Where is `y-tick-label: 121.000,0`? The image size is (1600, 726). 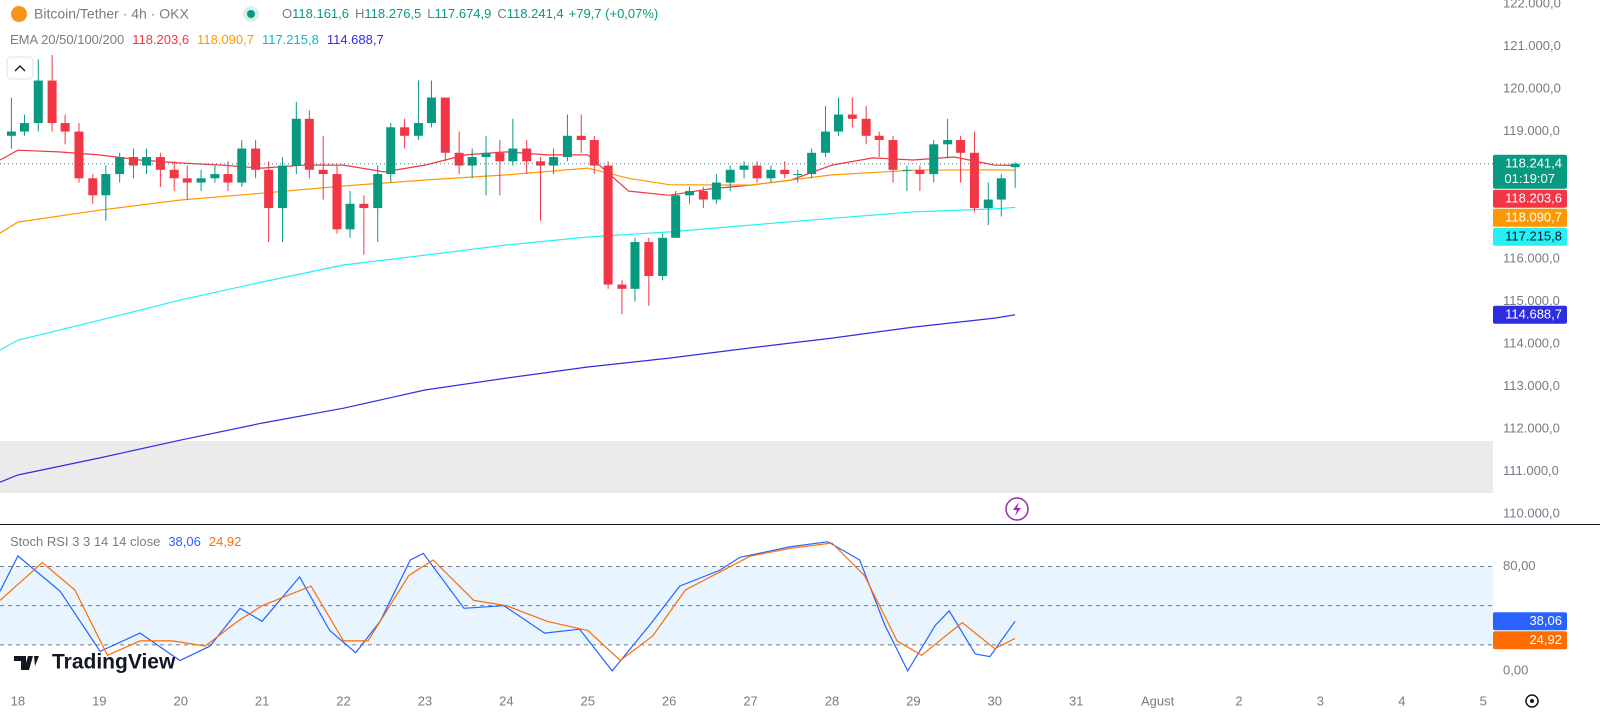 y-tick-label: 121.000,0 is located at coordinates (1532, 45).